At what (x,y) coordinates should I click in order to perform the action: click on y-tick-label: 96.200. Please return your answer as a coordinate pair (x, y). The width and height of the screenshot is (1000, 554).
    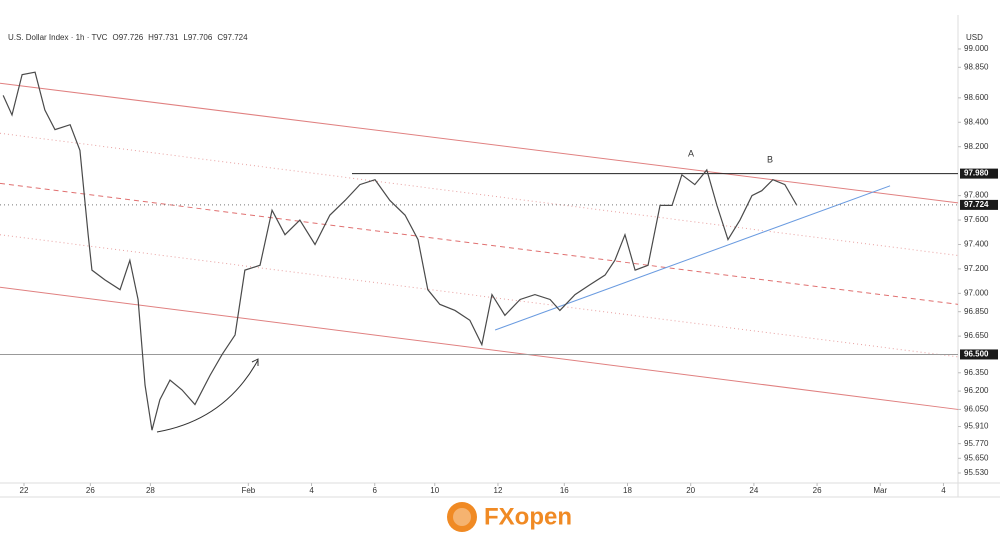
    Looking at the image, I should click on (976, 390).